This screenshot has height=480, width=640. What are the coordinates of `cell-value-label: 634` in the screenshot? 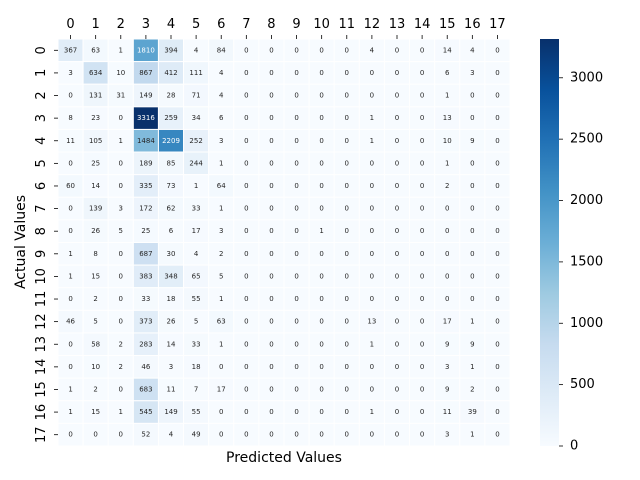 It's located at (96, 73).